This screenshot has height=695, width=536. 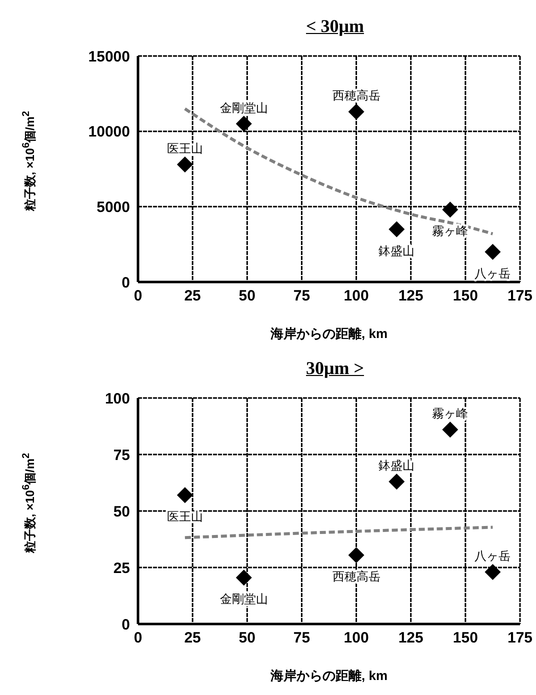 What do you see at coordinates (121, 568) in the screenshot?
I see `y-tick-label: 25` at bounding box center [121, 568].